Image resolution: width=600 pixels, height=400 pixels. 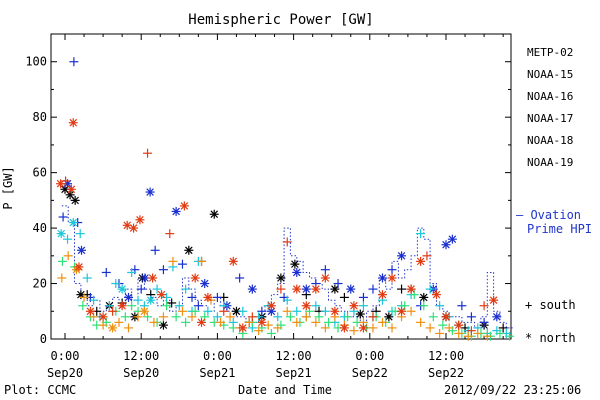 What do you see at coordinates (40, 390) in the screenshot?
I see `footer-plot-credit: Plot: CCMC` at bounding box center [40, 390].